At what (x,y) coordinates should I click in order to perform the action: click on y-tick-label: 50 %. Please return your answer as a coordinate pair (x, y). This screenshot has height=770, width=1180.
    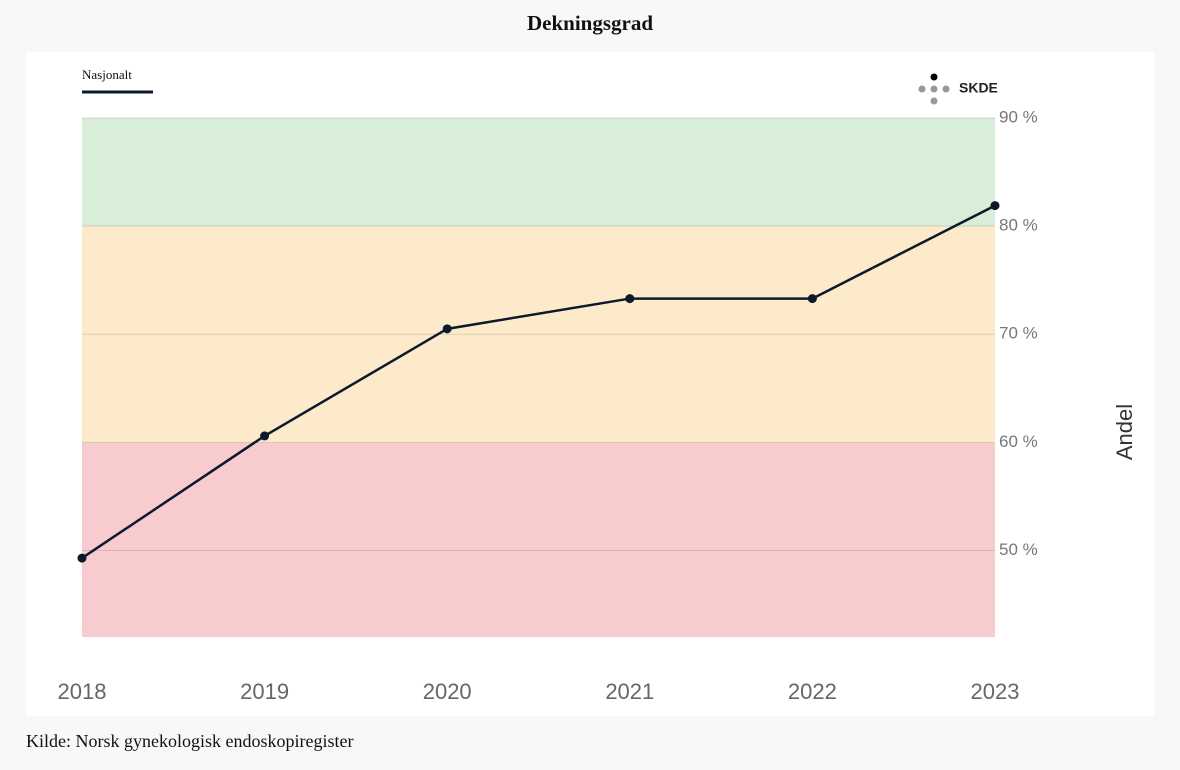
    Looking at the image, I should click on (1018, 549).